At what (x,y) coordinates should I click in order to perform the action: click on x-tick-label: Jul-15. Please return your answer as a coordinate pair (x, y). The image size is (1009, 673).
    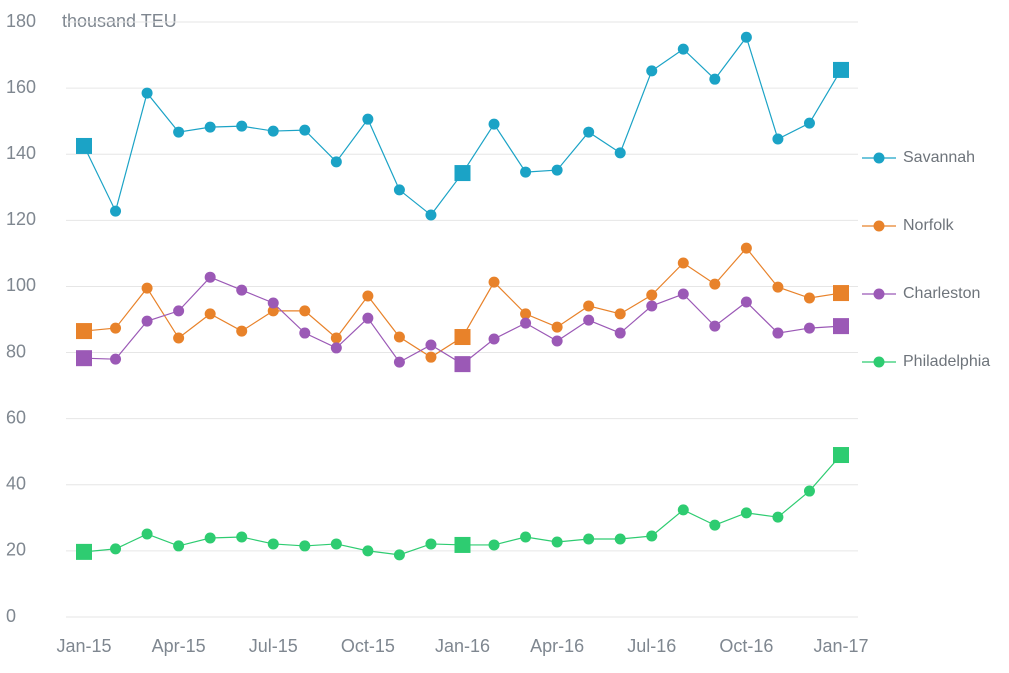
    Looking at the image, I should click on (273, 646).